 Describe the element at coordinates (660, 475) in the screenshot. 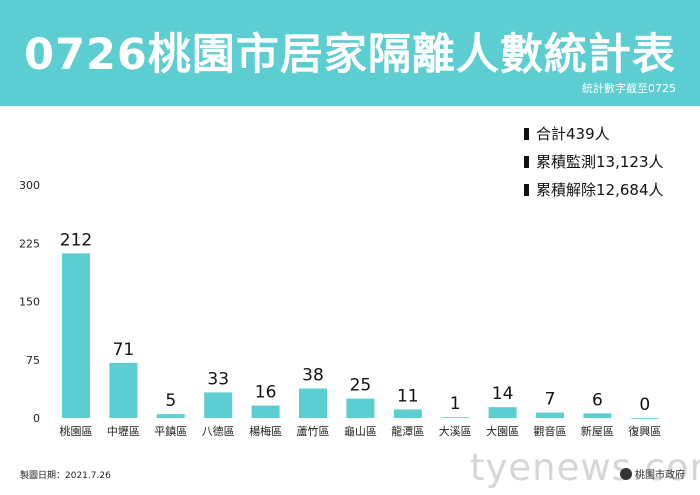

I see `brand-text: 桃園市政府` at that location.